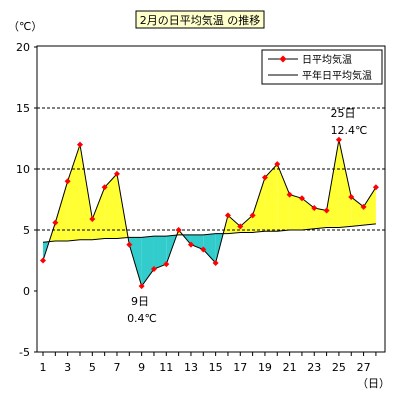 This screenshot has width=400, height=400. I want to click on chart-title: 2月の日平均気温 の推移, so click(200, 19).